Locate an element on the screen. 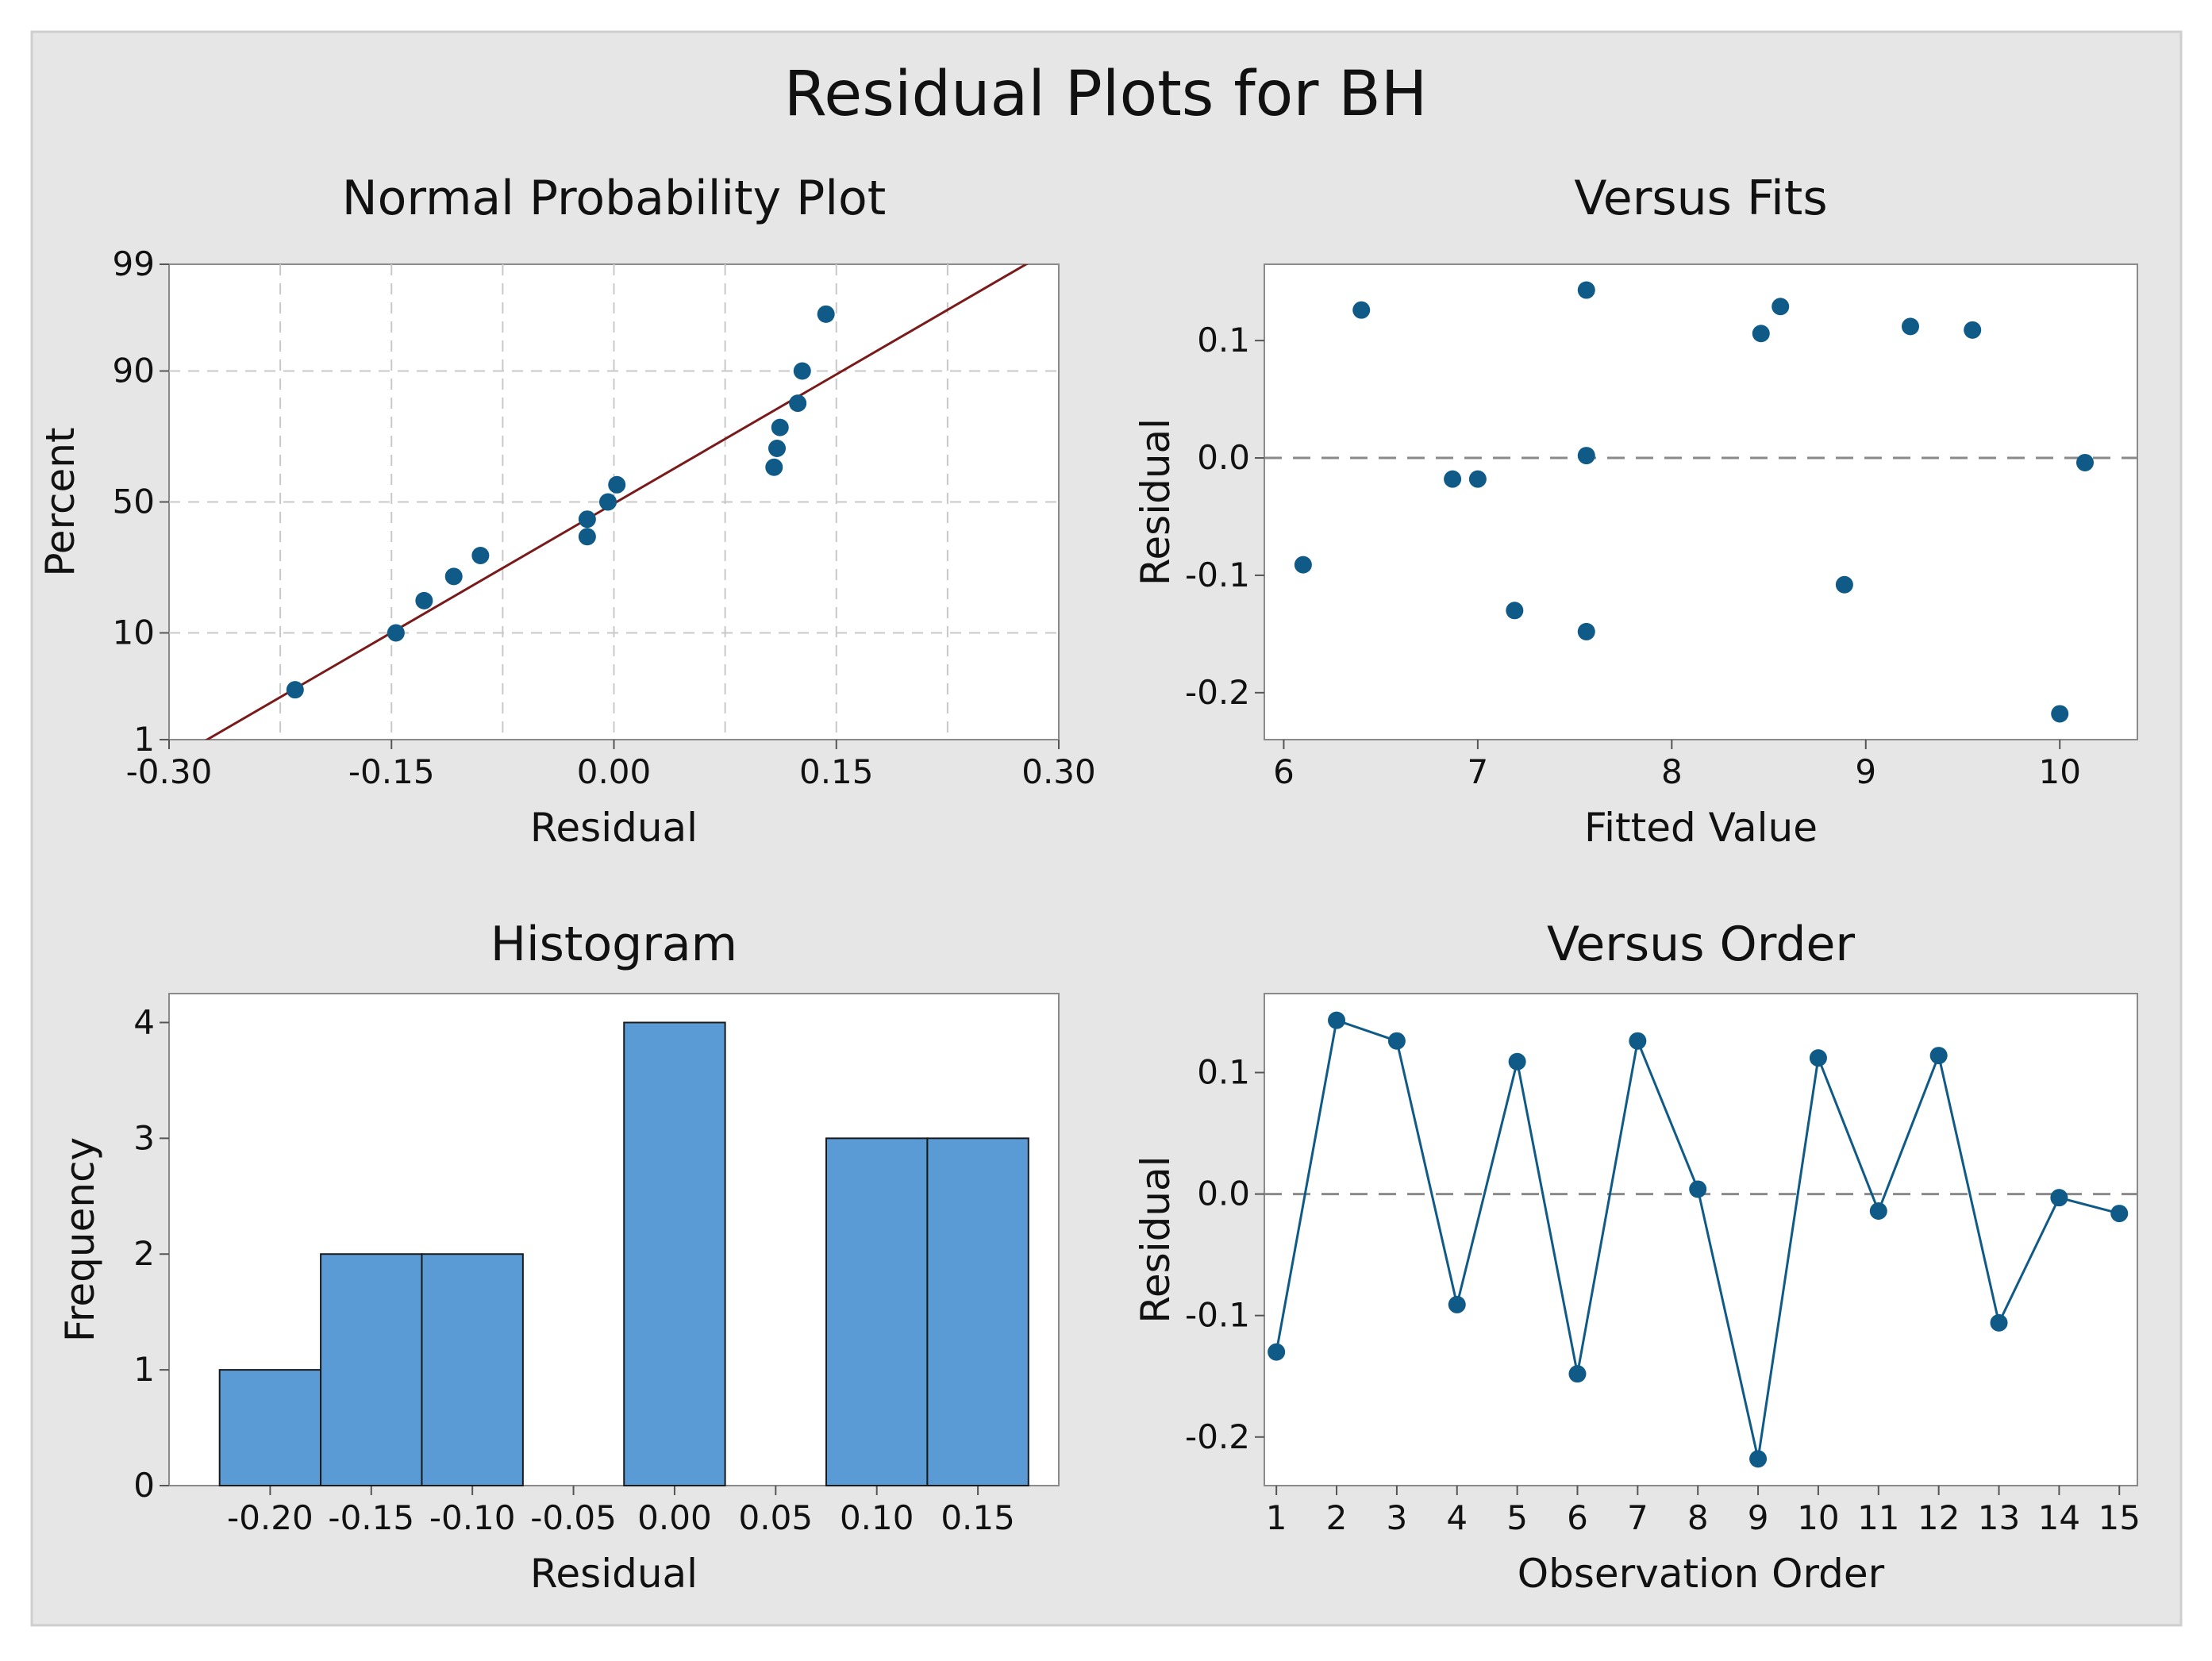  x-tick-label: 4 is located at coordinates (1457, 1517).